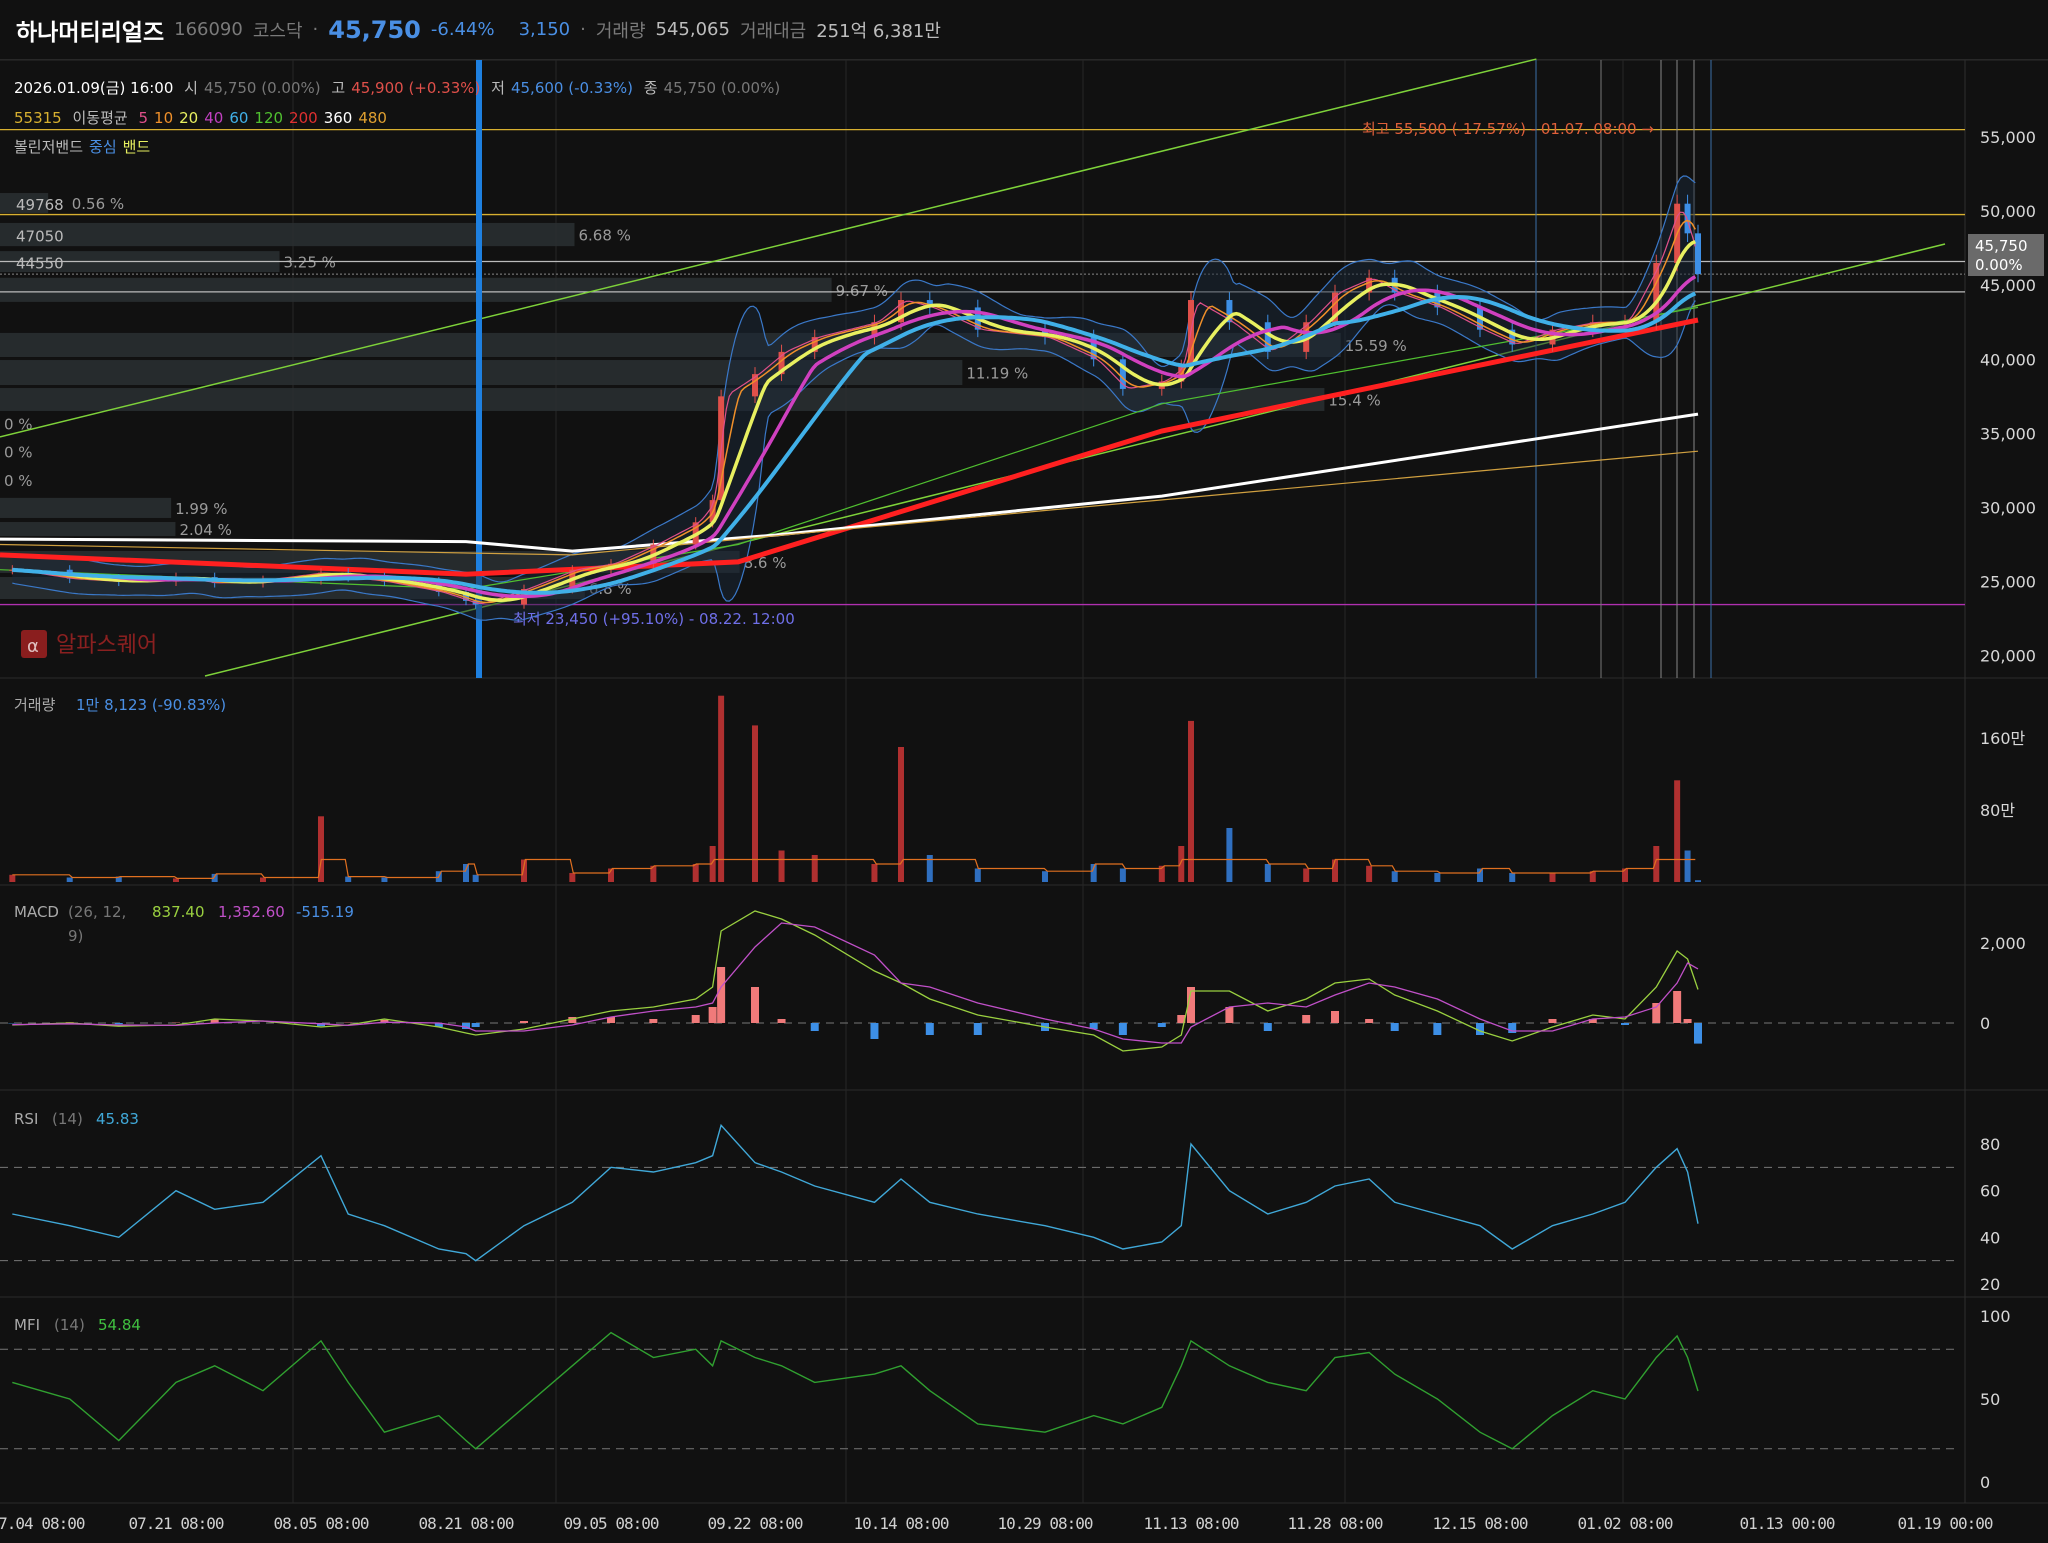 The width and height of the screenshot is (2048, 1543). What do you see at coordinates (303, 118) in the screenshot?
I see `ma-period-200: 200` at bounding box center [303, 118].